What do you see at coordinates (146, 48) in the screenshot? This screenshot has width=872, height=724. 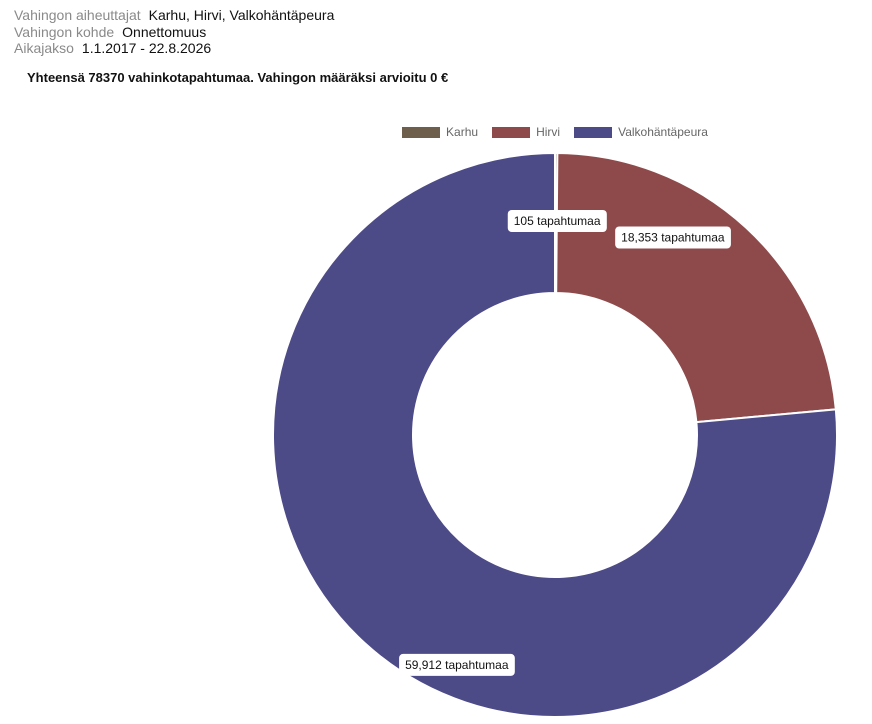 I see `filter-value: 1.1.2017 - 22.8.2026` at bounding box center [146, 48].